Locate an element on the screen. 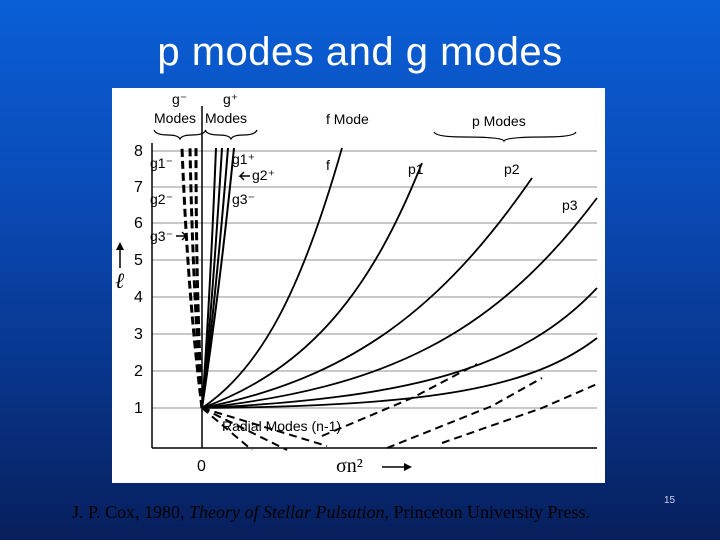  p4-mode-curve is located at coordinates (399, 348).